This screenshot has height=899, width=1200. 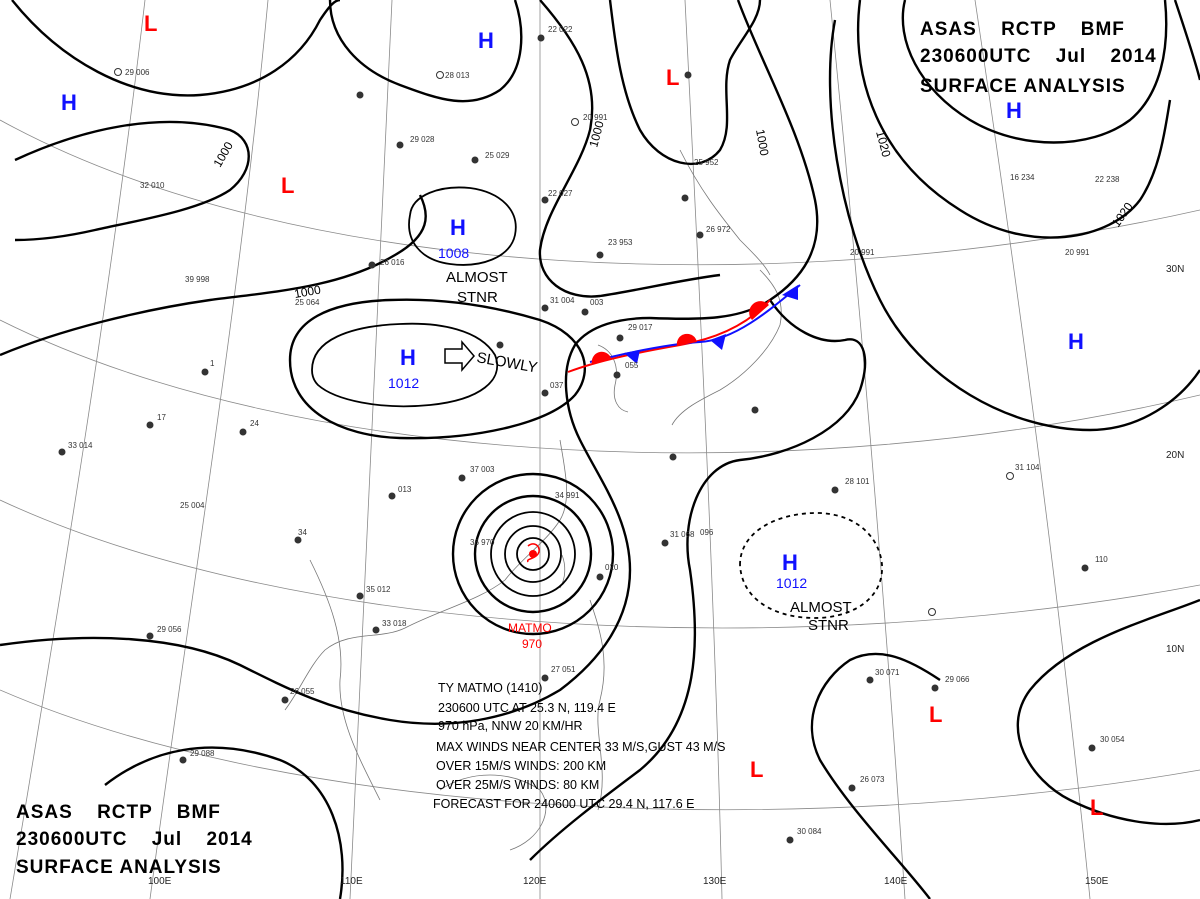 I want to click on station-readout: 28 101, so click(x=857, y=481).